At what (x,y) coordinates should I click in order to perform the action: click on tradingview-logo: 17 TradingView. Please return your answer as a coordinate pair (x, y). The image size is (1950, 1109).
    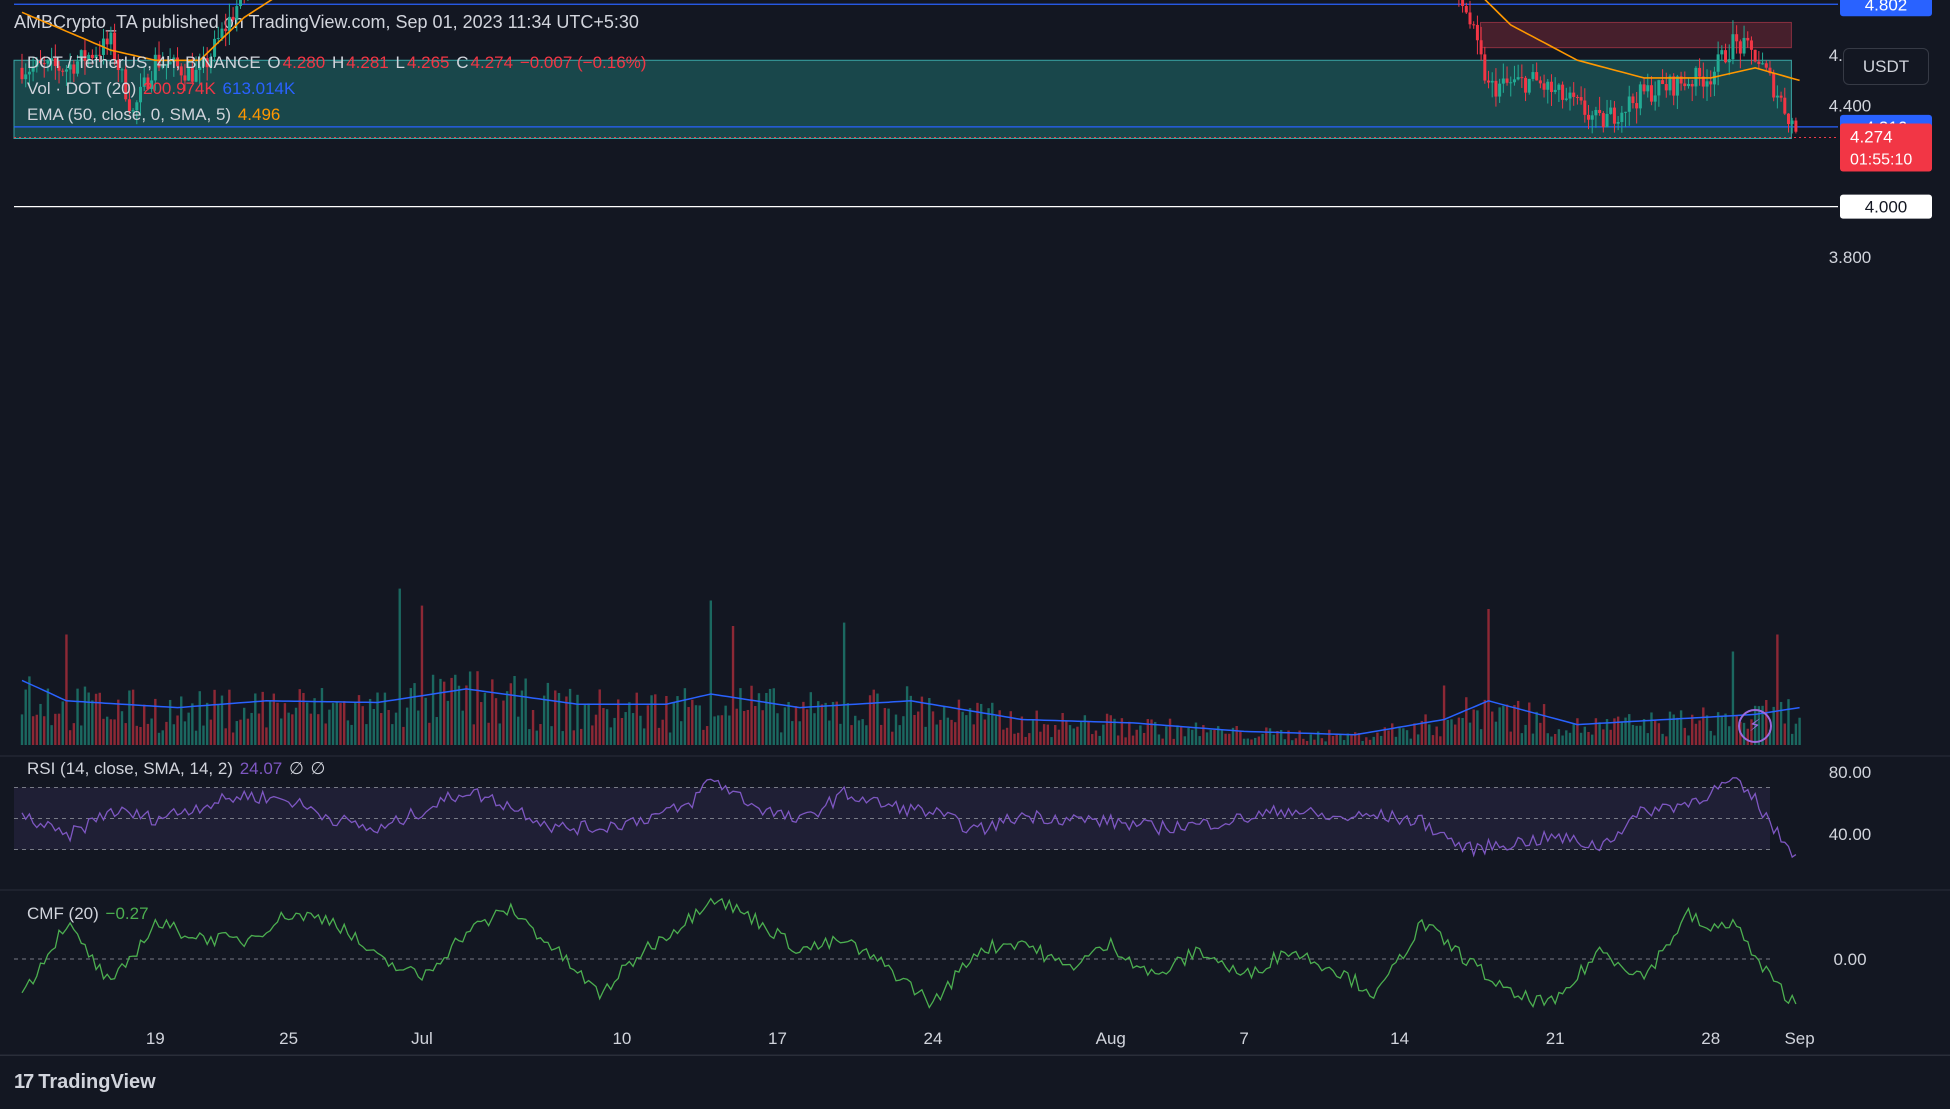
    Looking at the image, I should click on (85, 1082).